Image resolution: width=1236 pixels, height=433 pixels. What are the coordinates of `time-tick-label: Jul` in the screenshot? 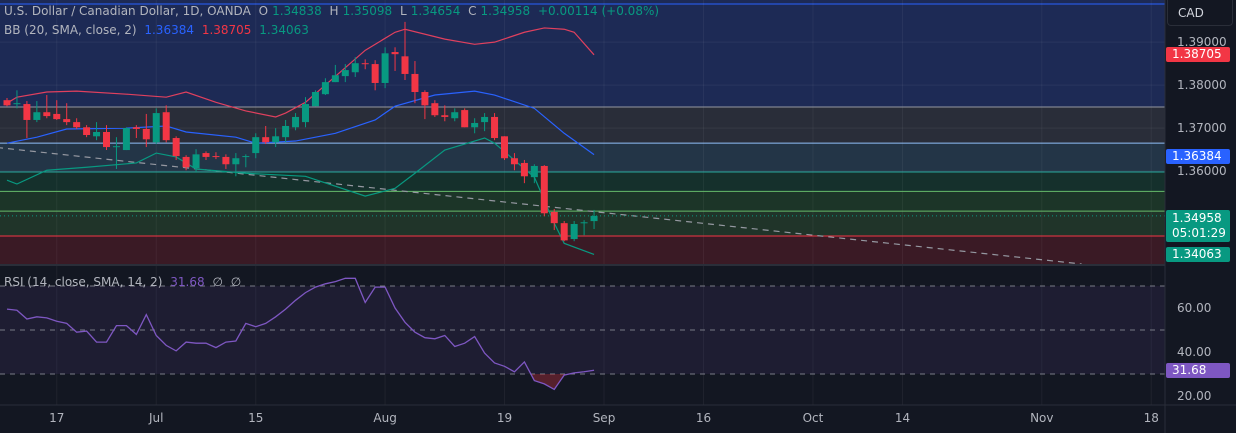 It's located at (155, 418).